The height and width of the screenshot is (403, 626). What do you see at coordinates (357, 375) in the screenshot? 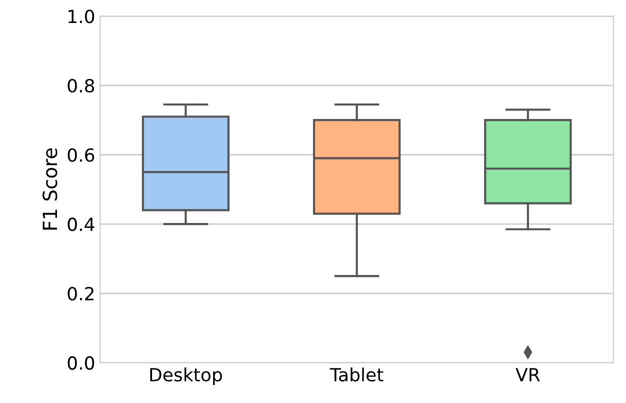
I see `x-tick-label: Tablet` at bounding box center [357, 375].